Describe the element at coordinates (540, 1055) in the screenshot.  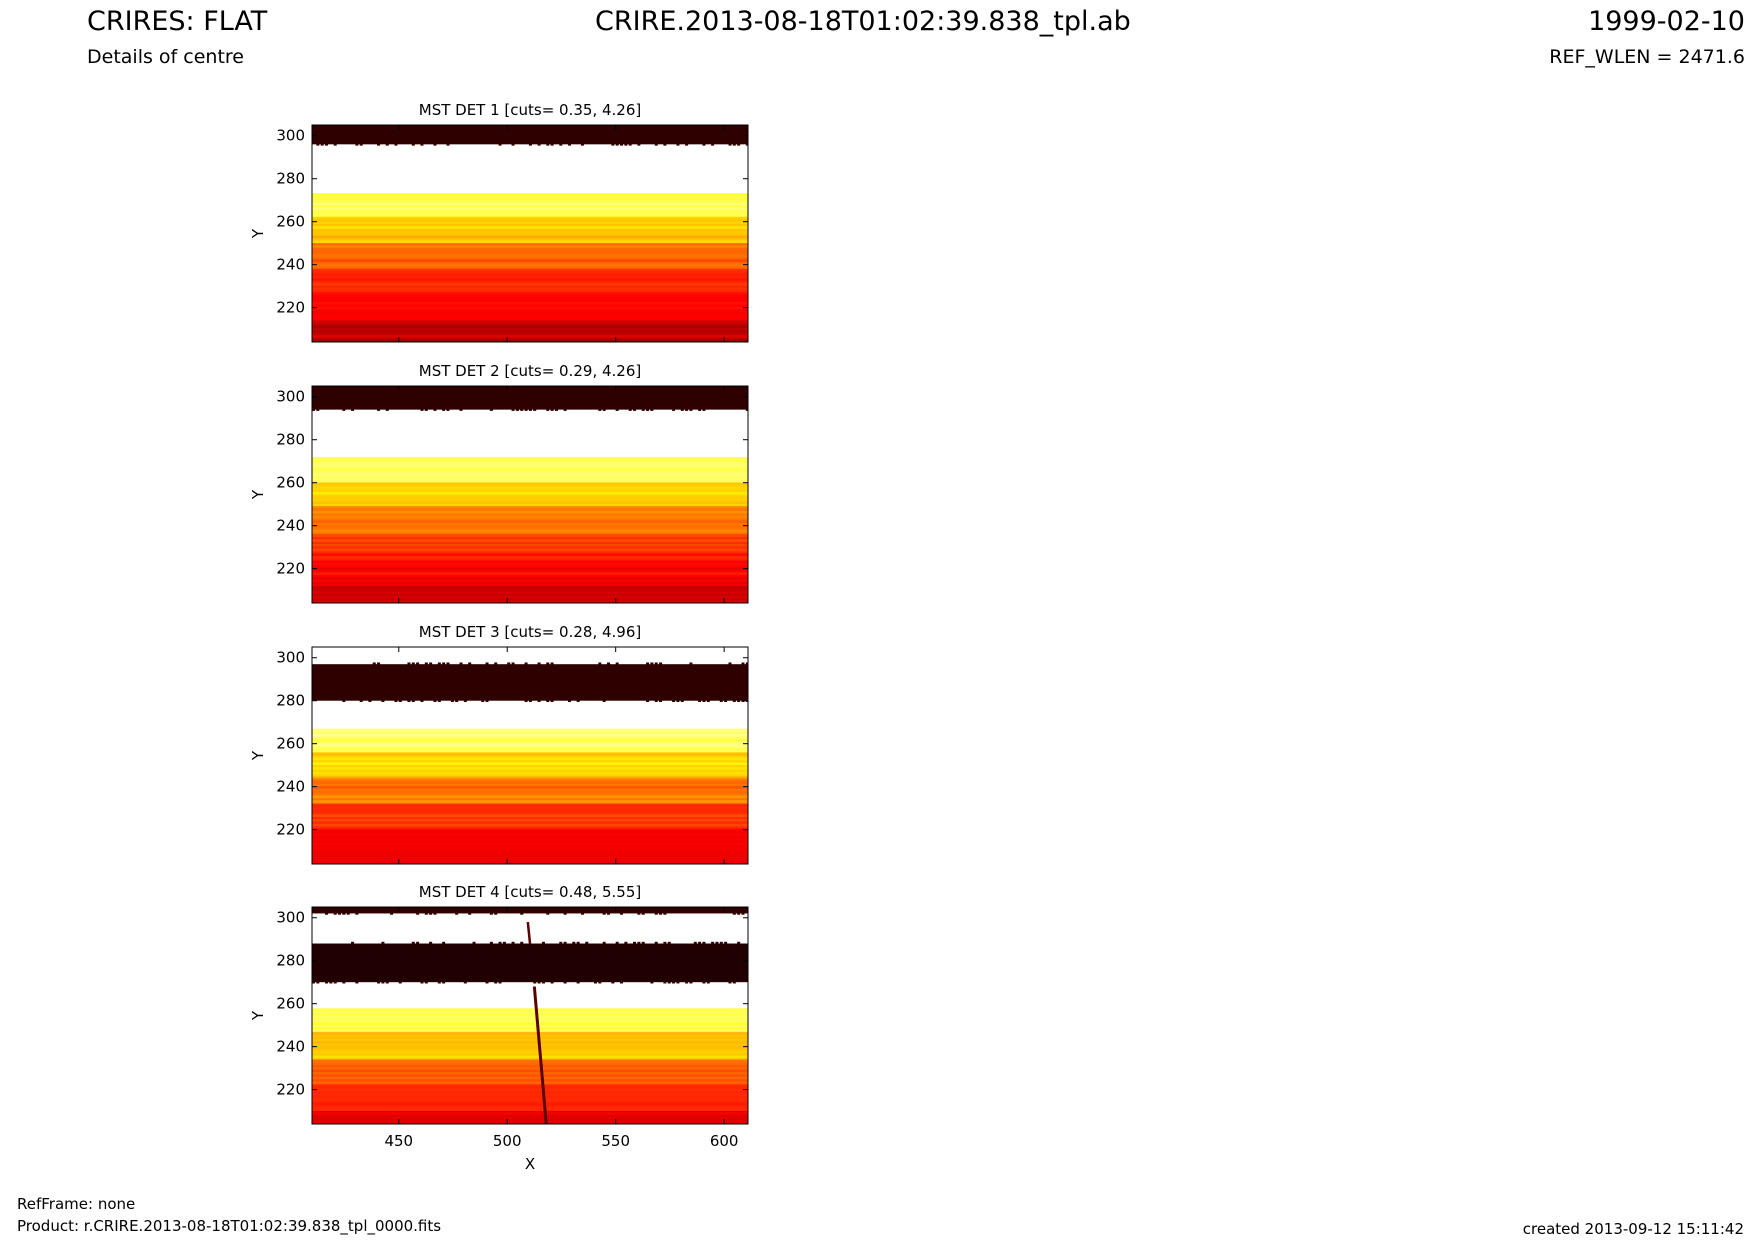
I see `defect-line` at that location.